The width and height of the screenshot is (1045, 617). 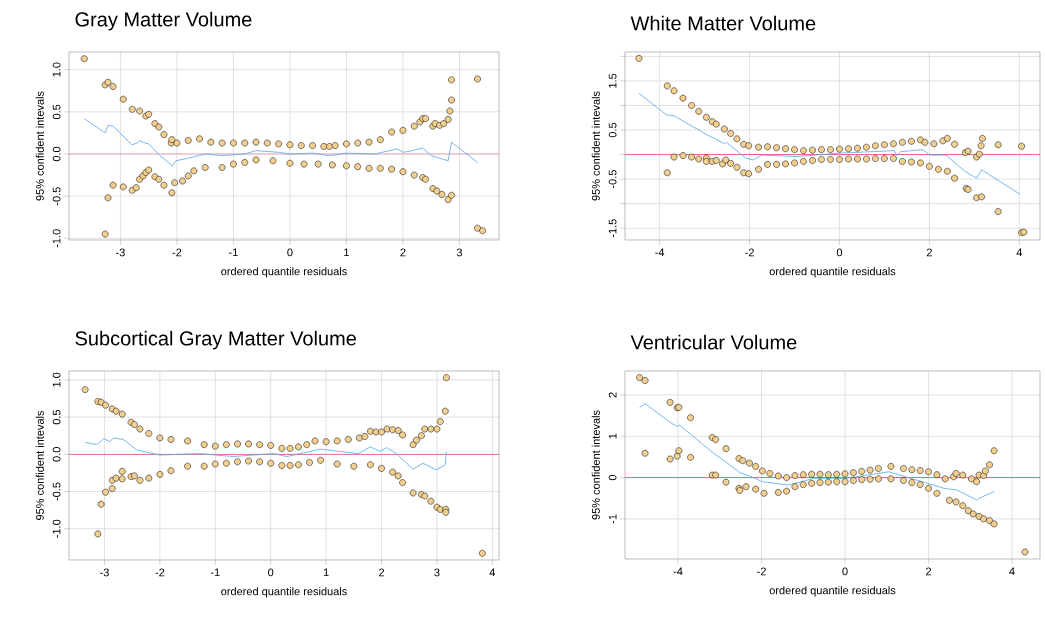 I want to click on y-tick-label: 0, so click(x=612, y=477).